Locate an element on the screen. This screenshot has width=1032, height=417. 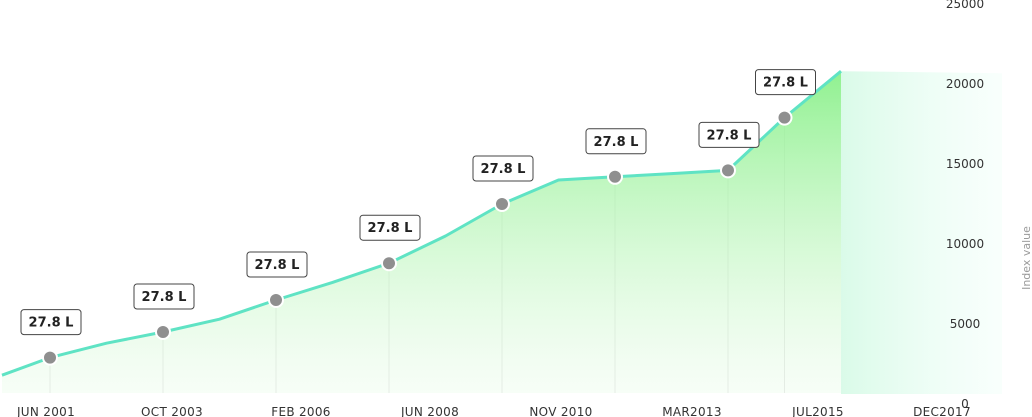
x-tick-label: JUL2015 is located at coordinates (817, 411).